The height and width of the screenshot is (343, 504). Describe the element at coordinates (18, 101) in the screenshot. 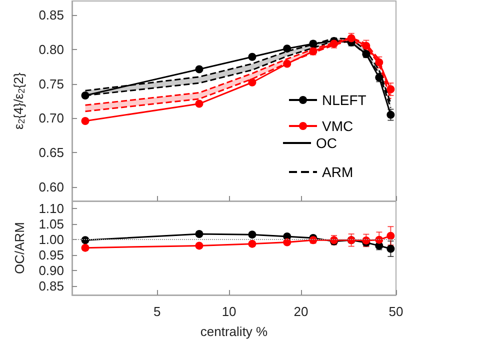

I see `y-axis-title: ε2{4}/ε2{2}` at that location.